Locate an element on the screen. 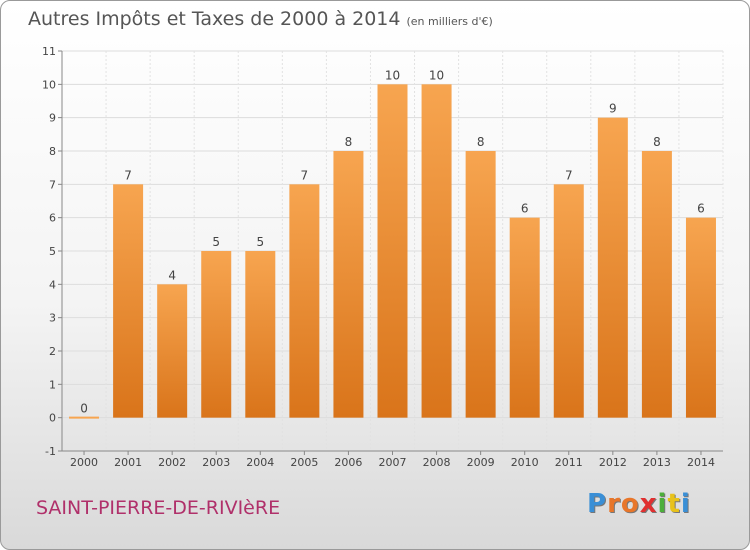 Image resolution: width=750 pixels, height=550 pixels. bar-2004 is located at coordinates (260, 334).